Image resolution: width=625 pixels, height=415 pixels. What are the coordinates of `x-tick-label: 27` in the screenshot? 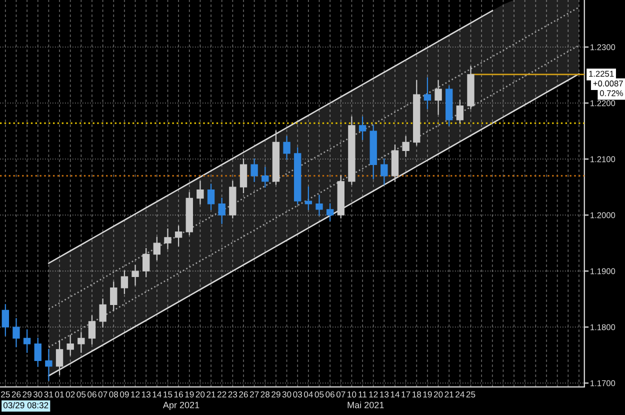 It's located at (254, 394).